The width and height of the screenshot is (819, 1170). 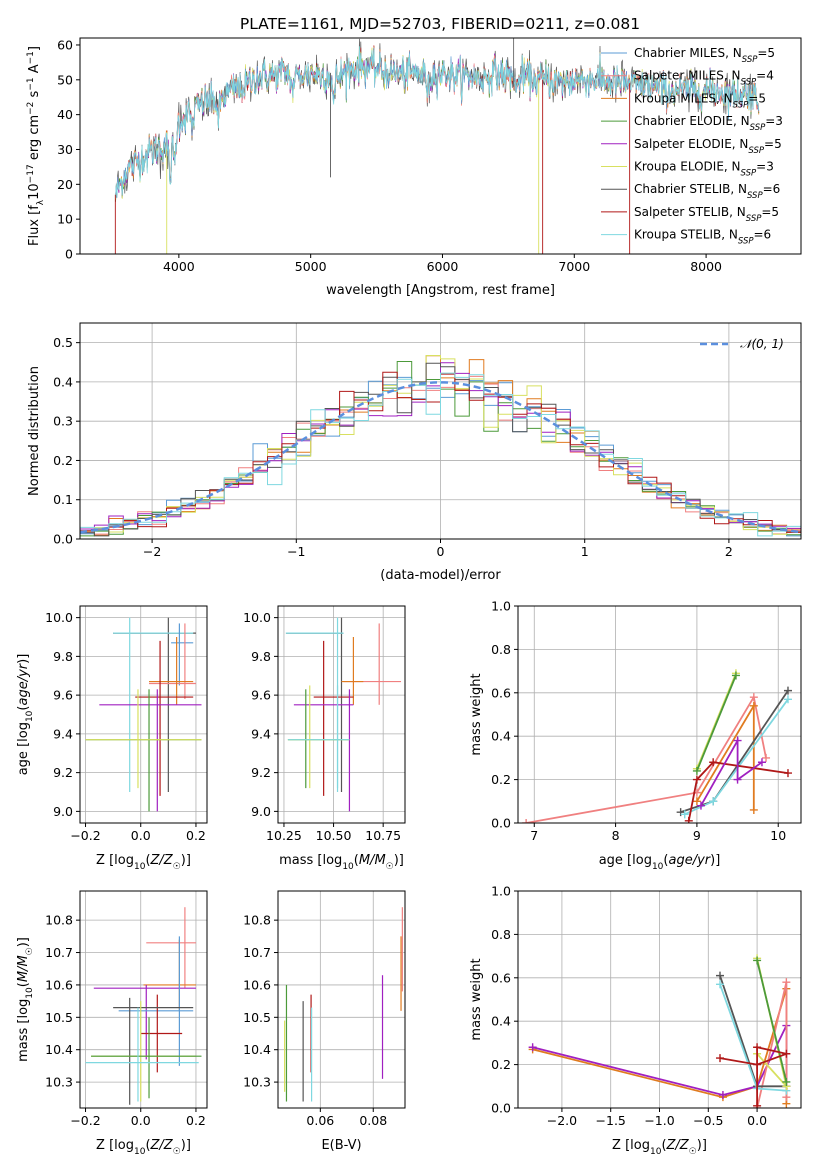 What do you see at coordinates (706, 214) in the screenshot?
I see `legend-entry: Salpeter STELIB, NSSP=5` at bounding box center [706, 214].